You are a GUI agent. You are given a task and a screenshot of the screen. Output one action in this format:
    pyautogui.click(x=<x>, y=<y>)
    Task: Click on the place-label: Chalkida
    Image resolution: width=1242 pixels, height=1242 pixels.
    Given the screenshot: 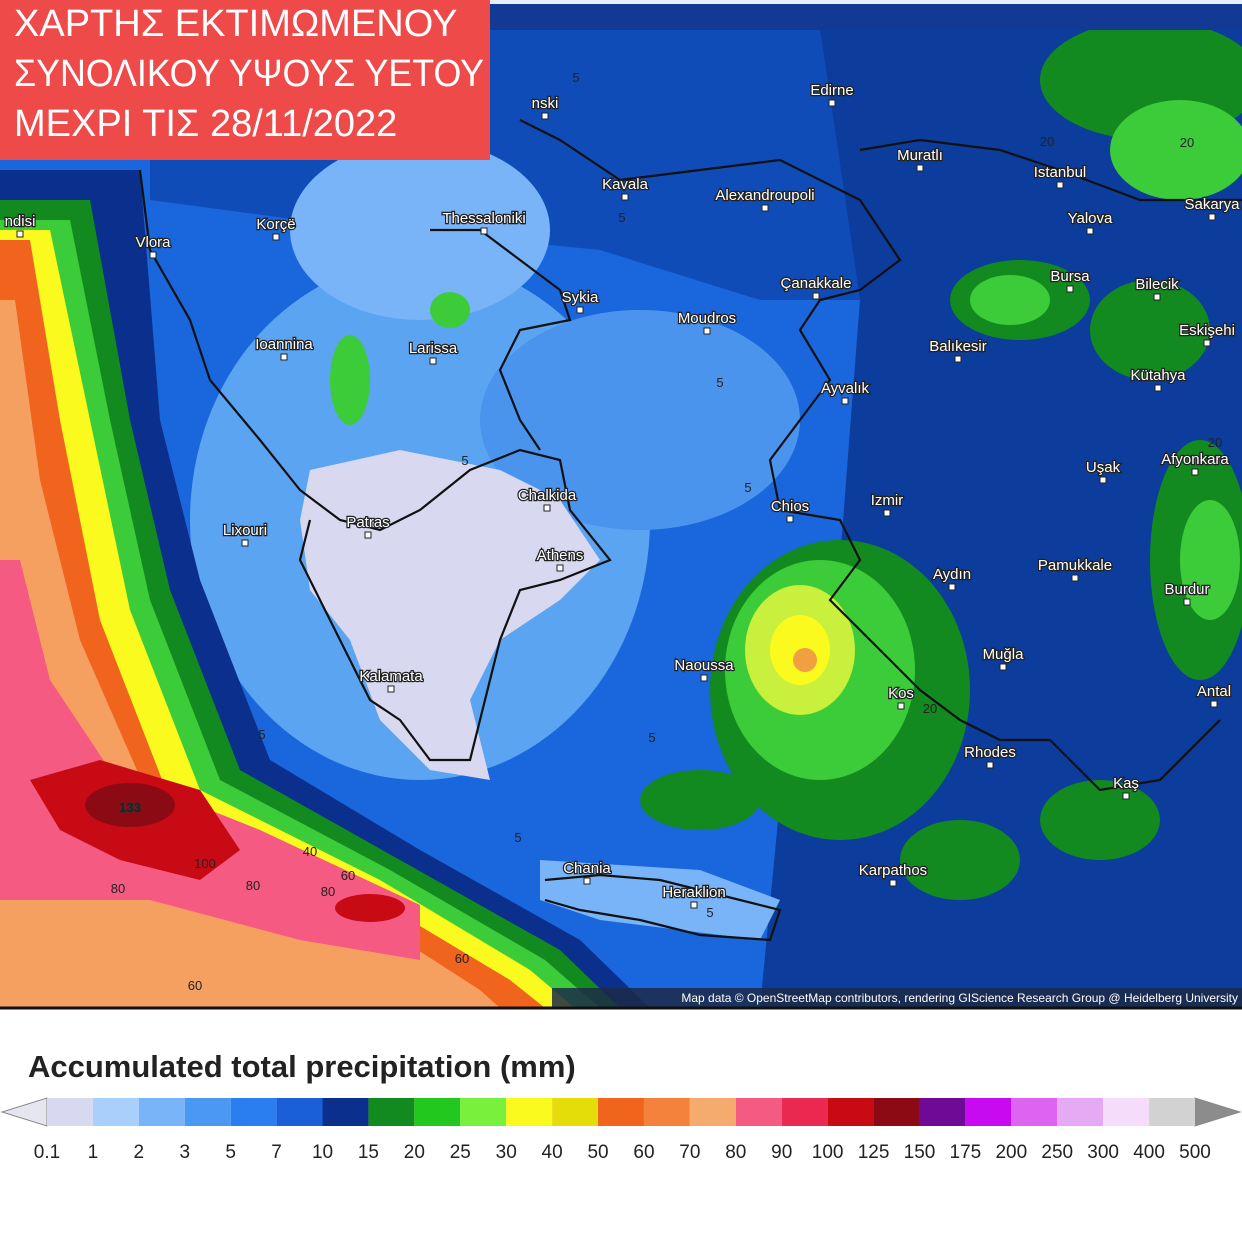 What is the action you would take?
    pyautogui.click(x=547, y=495)
    